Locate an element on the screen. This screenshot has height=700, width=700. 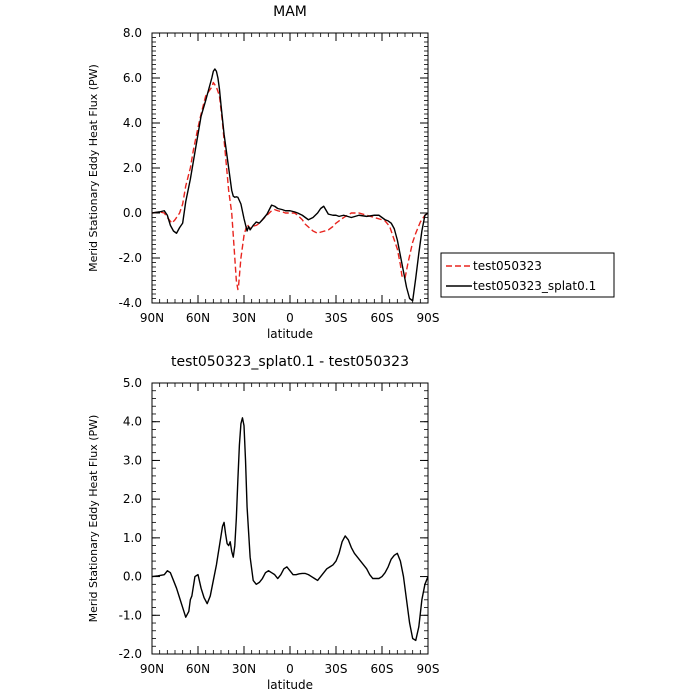
chart-title: test050323_splat0.1 - test050323 is located at coordinates (290, 362).